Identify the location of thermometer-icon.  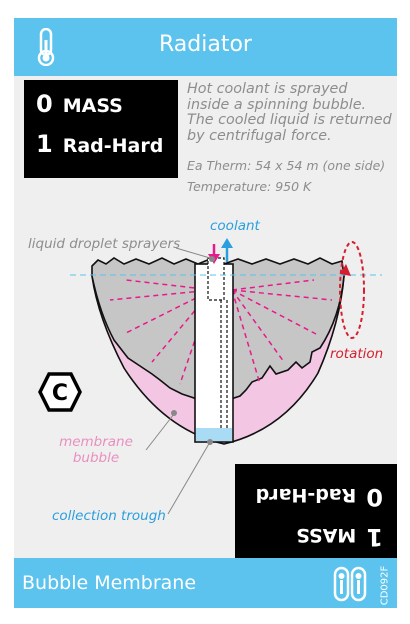
(46, 47).